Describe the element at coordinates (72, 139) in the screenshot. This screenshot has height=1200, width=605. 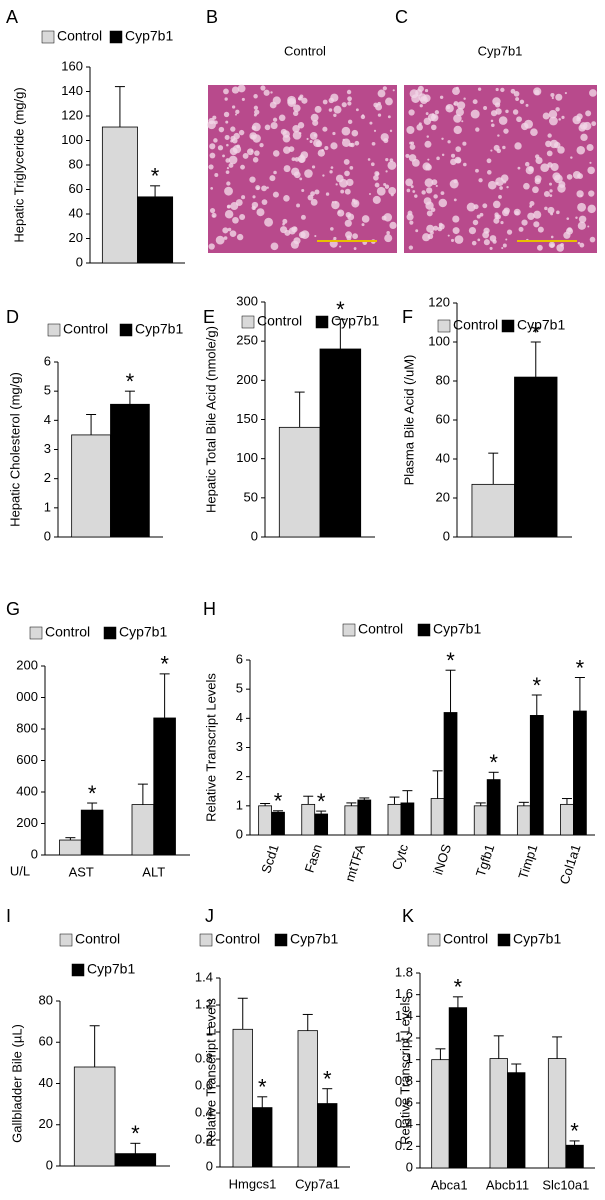
I see `y-tick-label: 100` at that location.